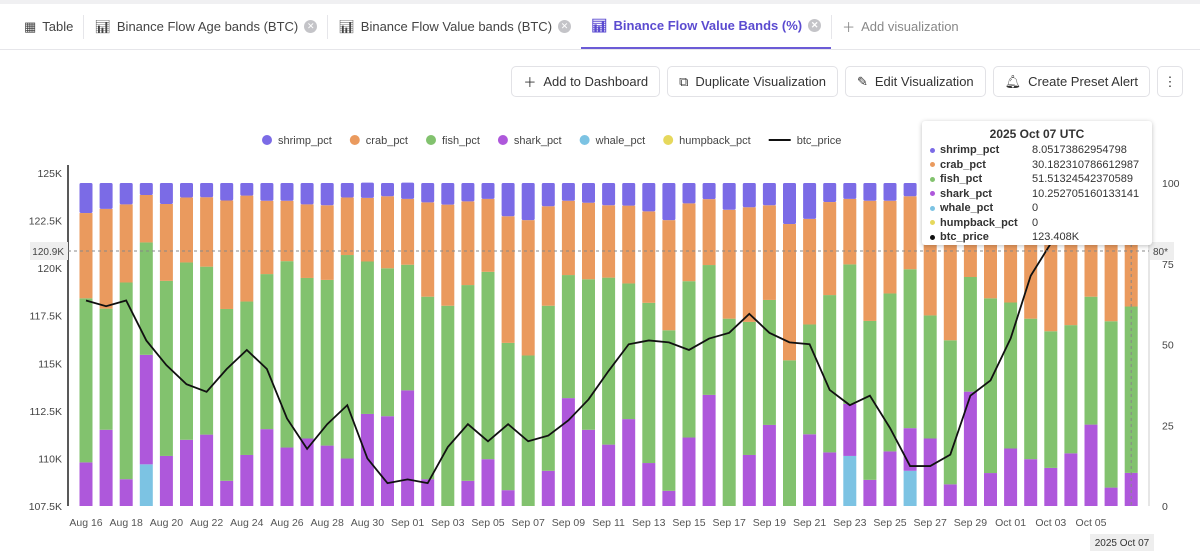 This screenshot has height=554, width=1200. Describe the element at coordinates (752, 81) in the screenshot. I see `duplicate-visualization-button: ⧉ Duplicate Visualization` at that location.